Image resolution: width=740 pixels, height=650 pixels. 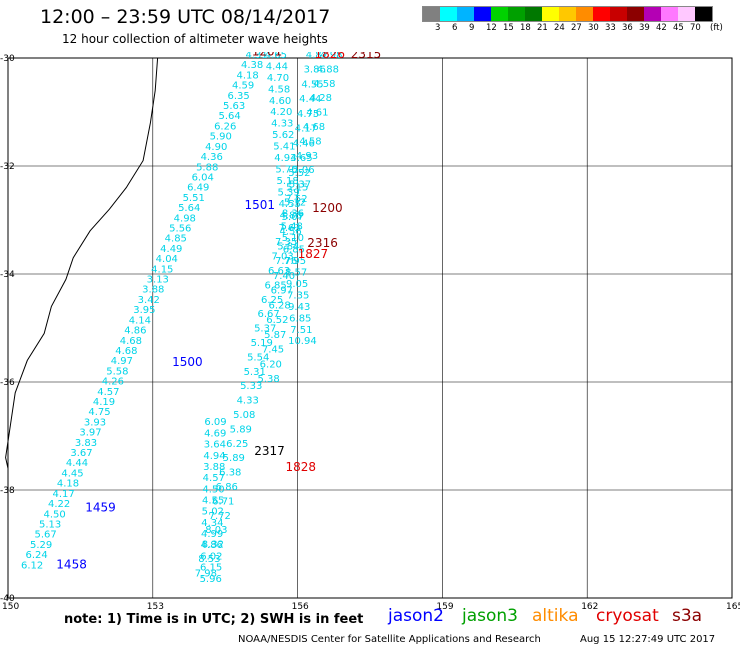 I want to click on wave-height-value: 4.34, so click(x=212, y=523).